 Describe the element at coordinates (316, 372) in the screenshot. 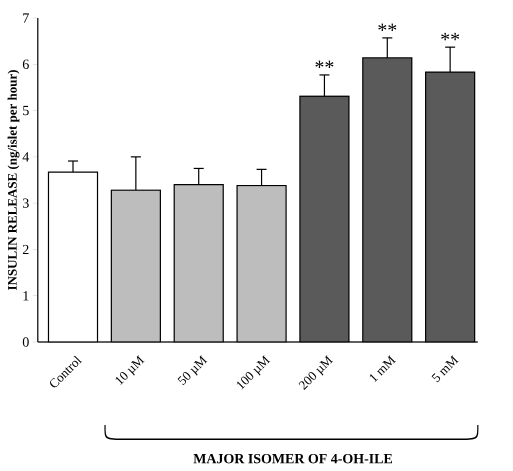

I see `x-tick-label: 200 µM` at that location.